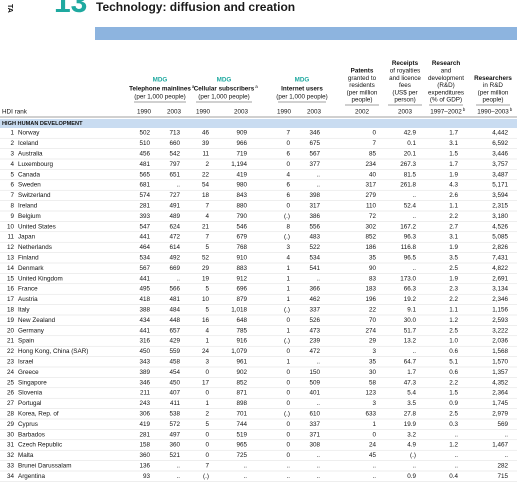  Describe the element at coordinates (256, 86) in the screenshot. I see `group-note: a` at that location.